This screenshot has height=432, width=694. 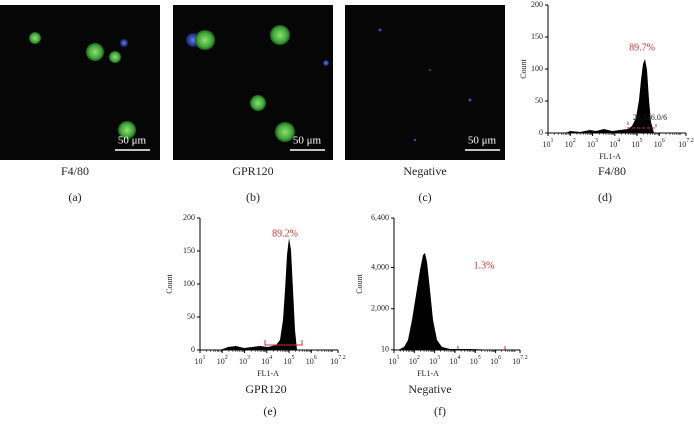 What do you see at coordinates (440, 411) in the screenshot?
I see `panel-label: (f)` at bounding box center [440, 411].